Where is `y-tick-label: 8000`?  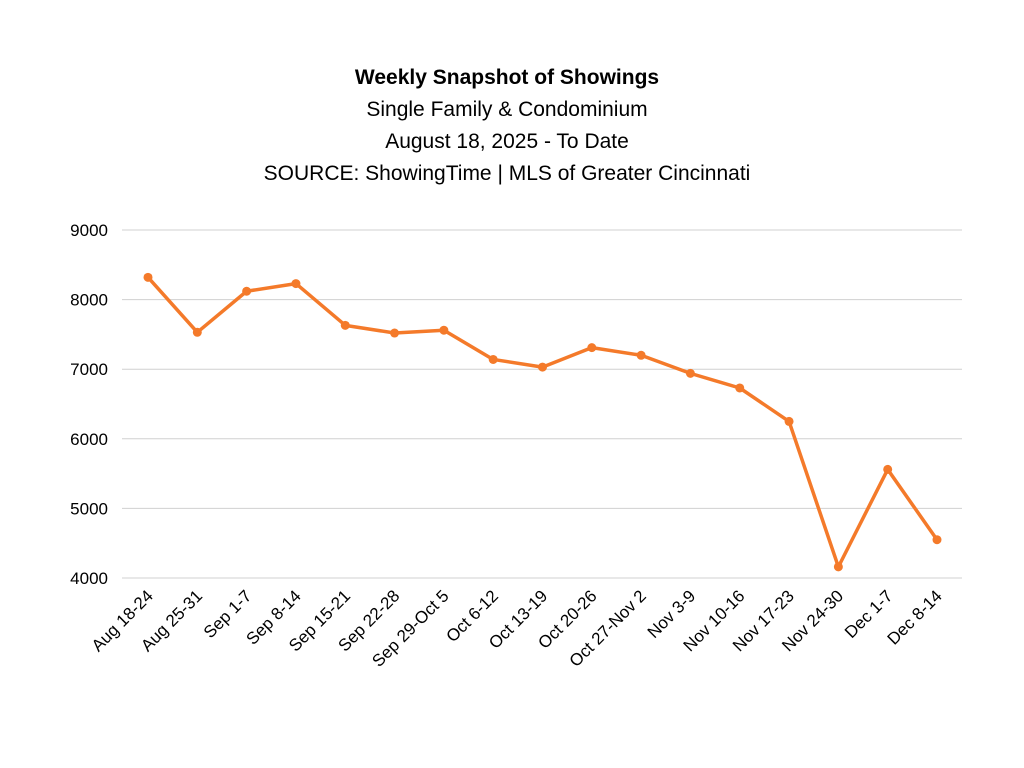 y-tick-label: 8000 is located at coordinates (89, 300).